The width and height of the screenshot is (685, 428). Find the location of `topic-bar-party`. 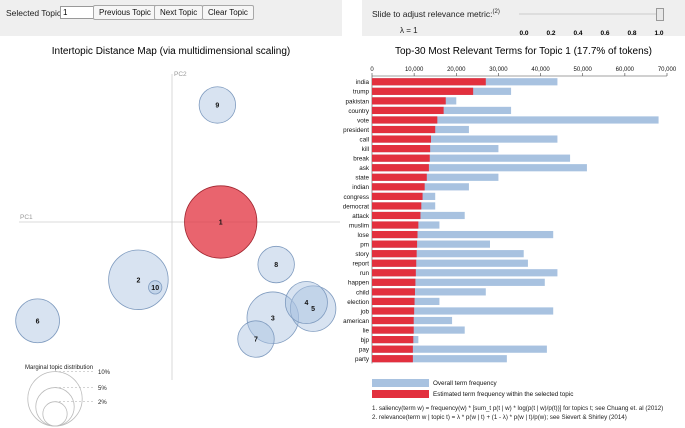

topic-bar-party is located at coordinates (392, 359).